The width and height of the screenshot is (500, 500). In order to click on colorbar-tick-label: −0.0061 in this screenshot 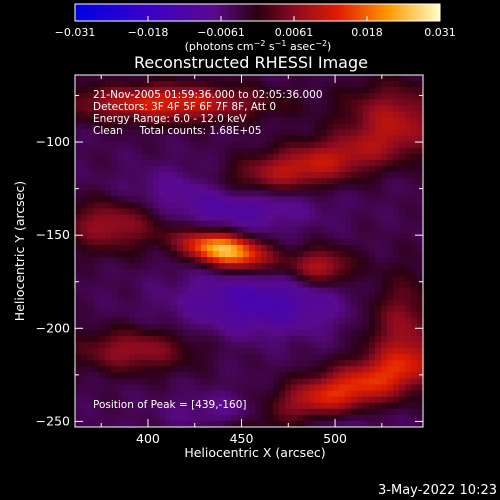, I will do `click(221, 32)`.